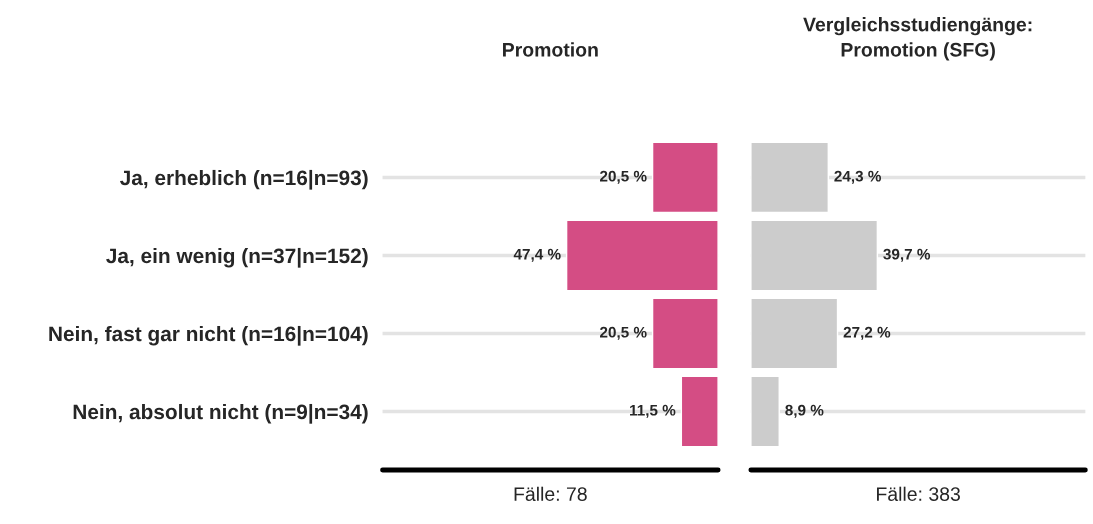 The height and width of the screenshot is (524, 1093). What do you see at coordinates (550, 493) in the screenshot?
I see `x-axis-title: Fälle: 78` at bounding box center [550, 493].